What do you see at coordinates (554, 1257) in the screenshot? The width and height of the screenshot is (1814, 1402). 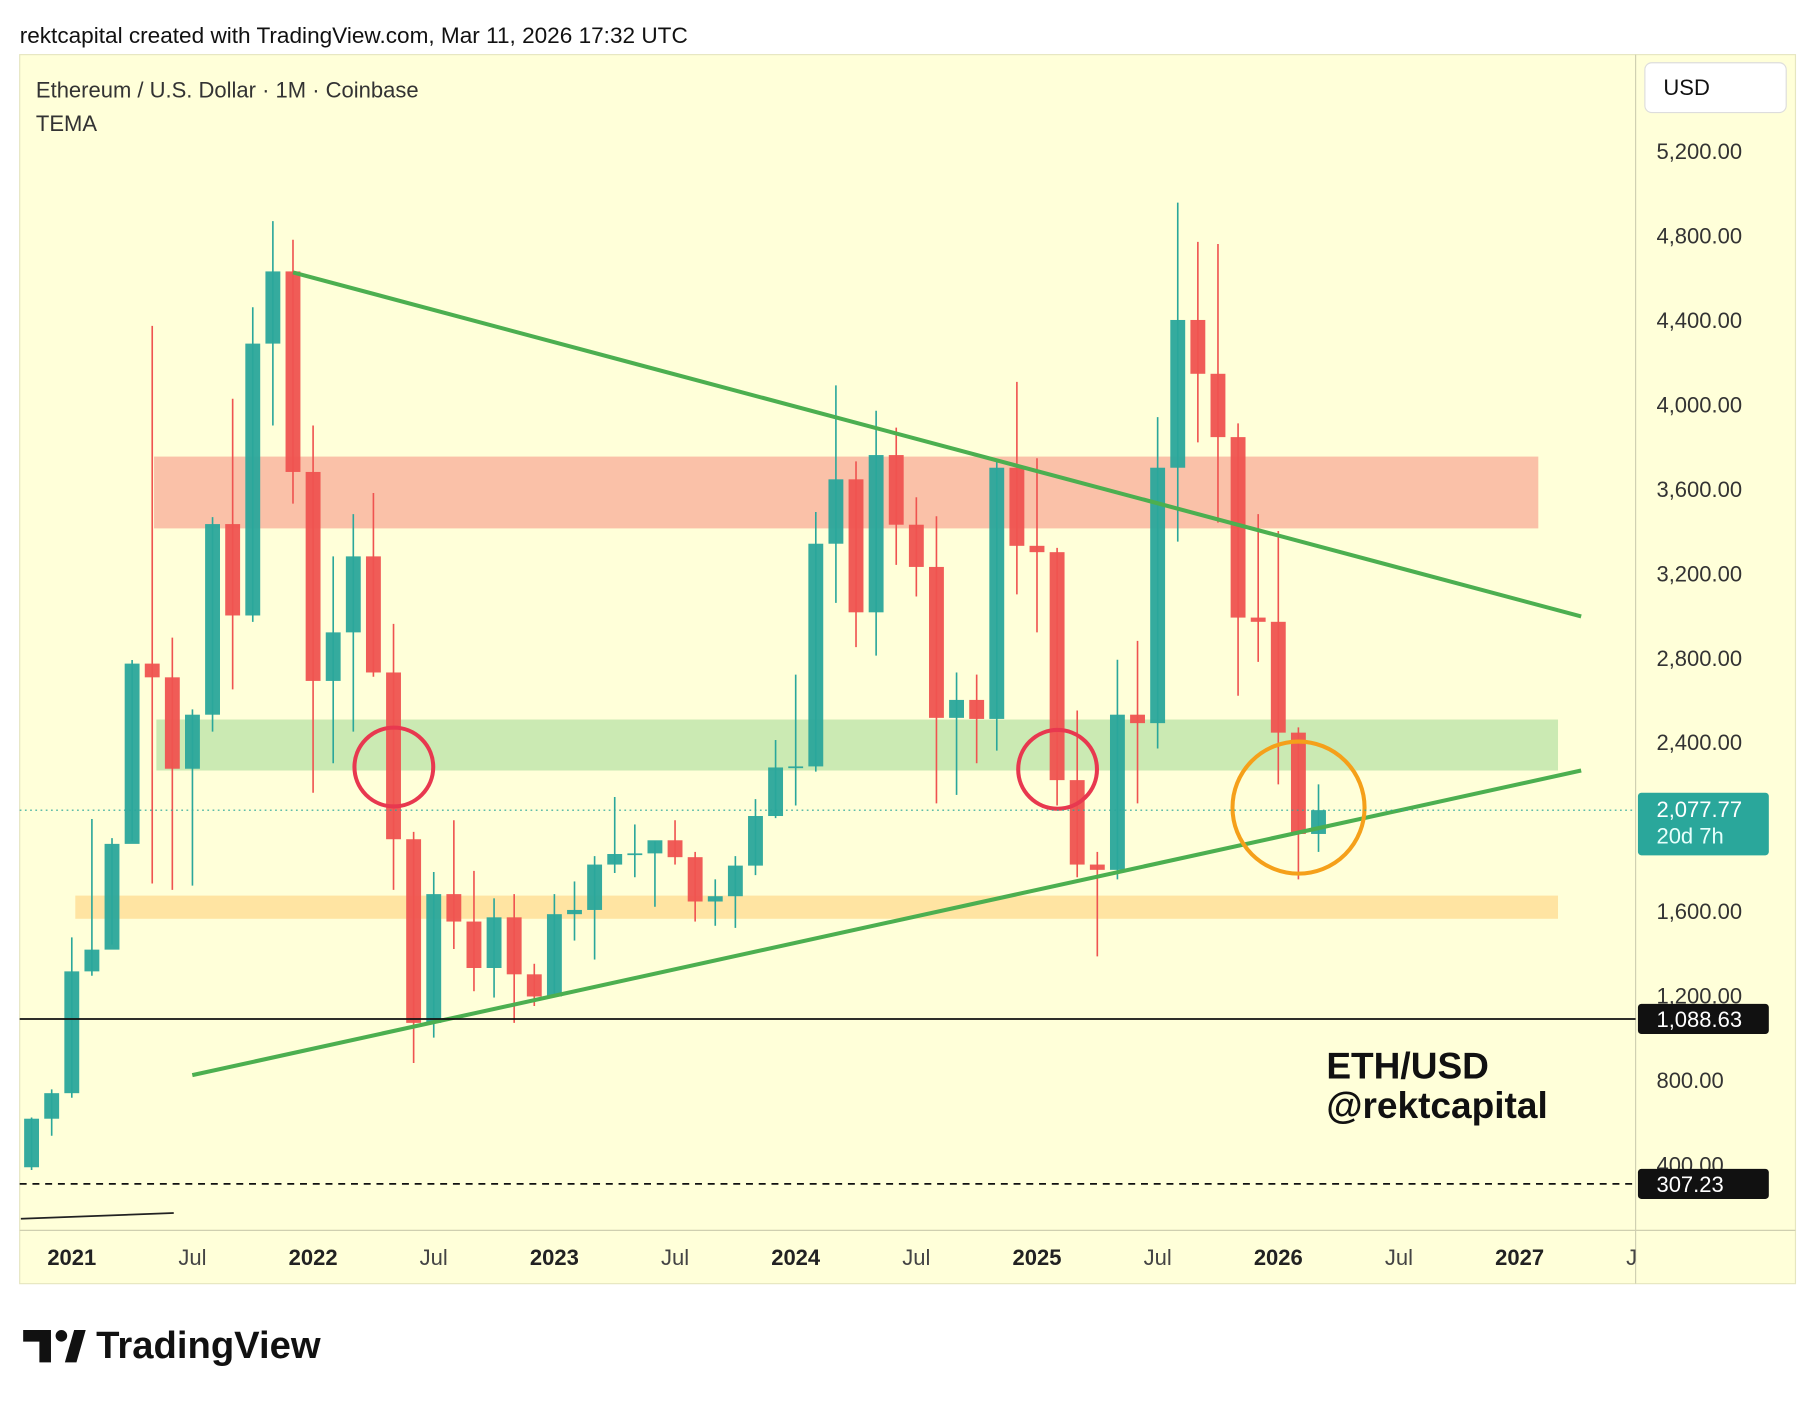 I see `x-tick-label: 2023` at bounding box center [554, 1257].